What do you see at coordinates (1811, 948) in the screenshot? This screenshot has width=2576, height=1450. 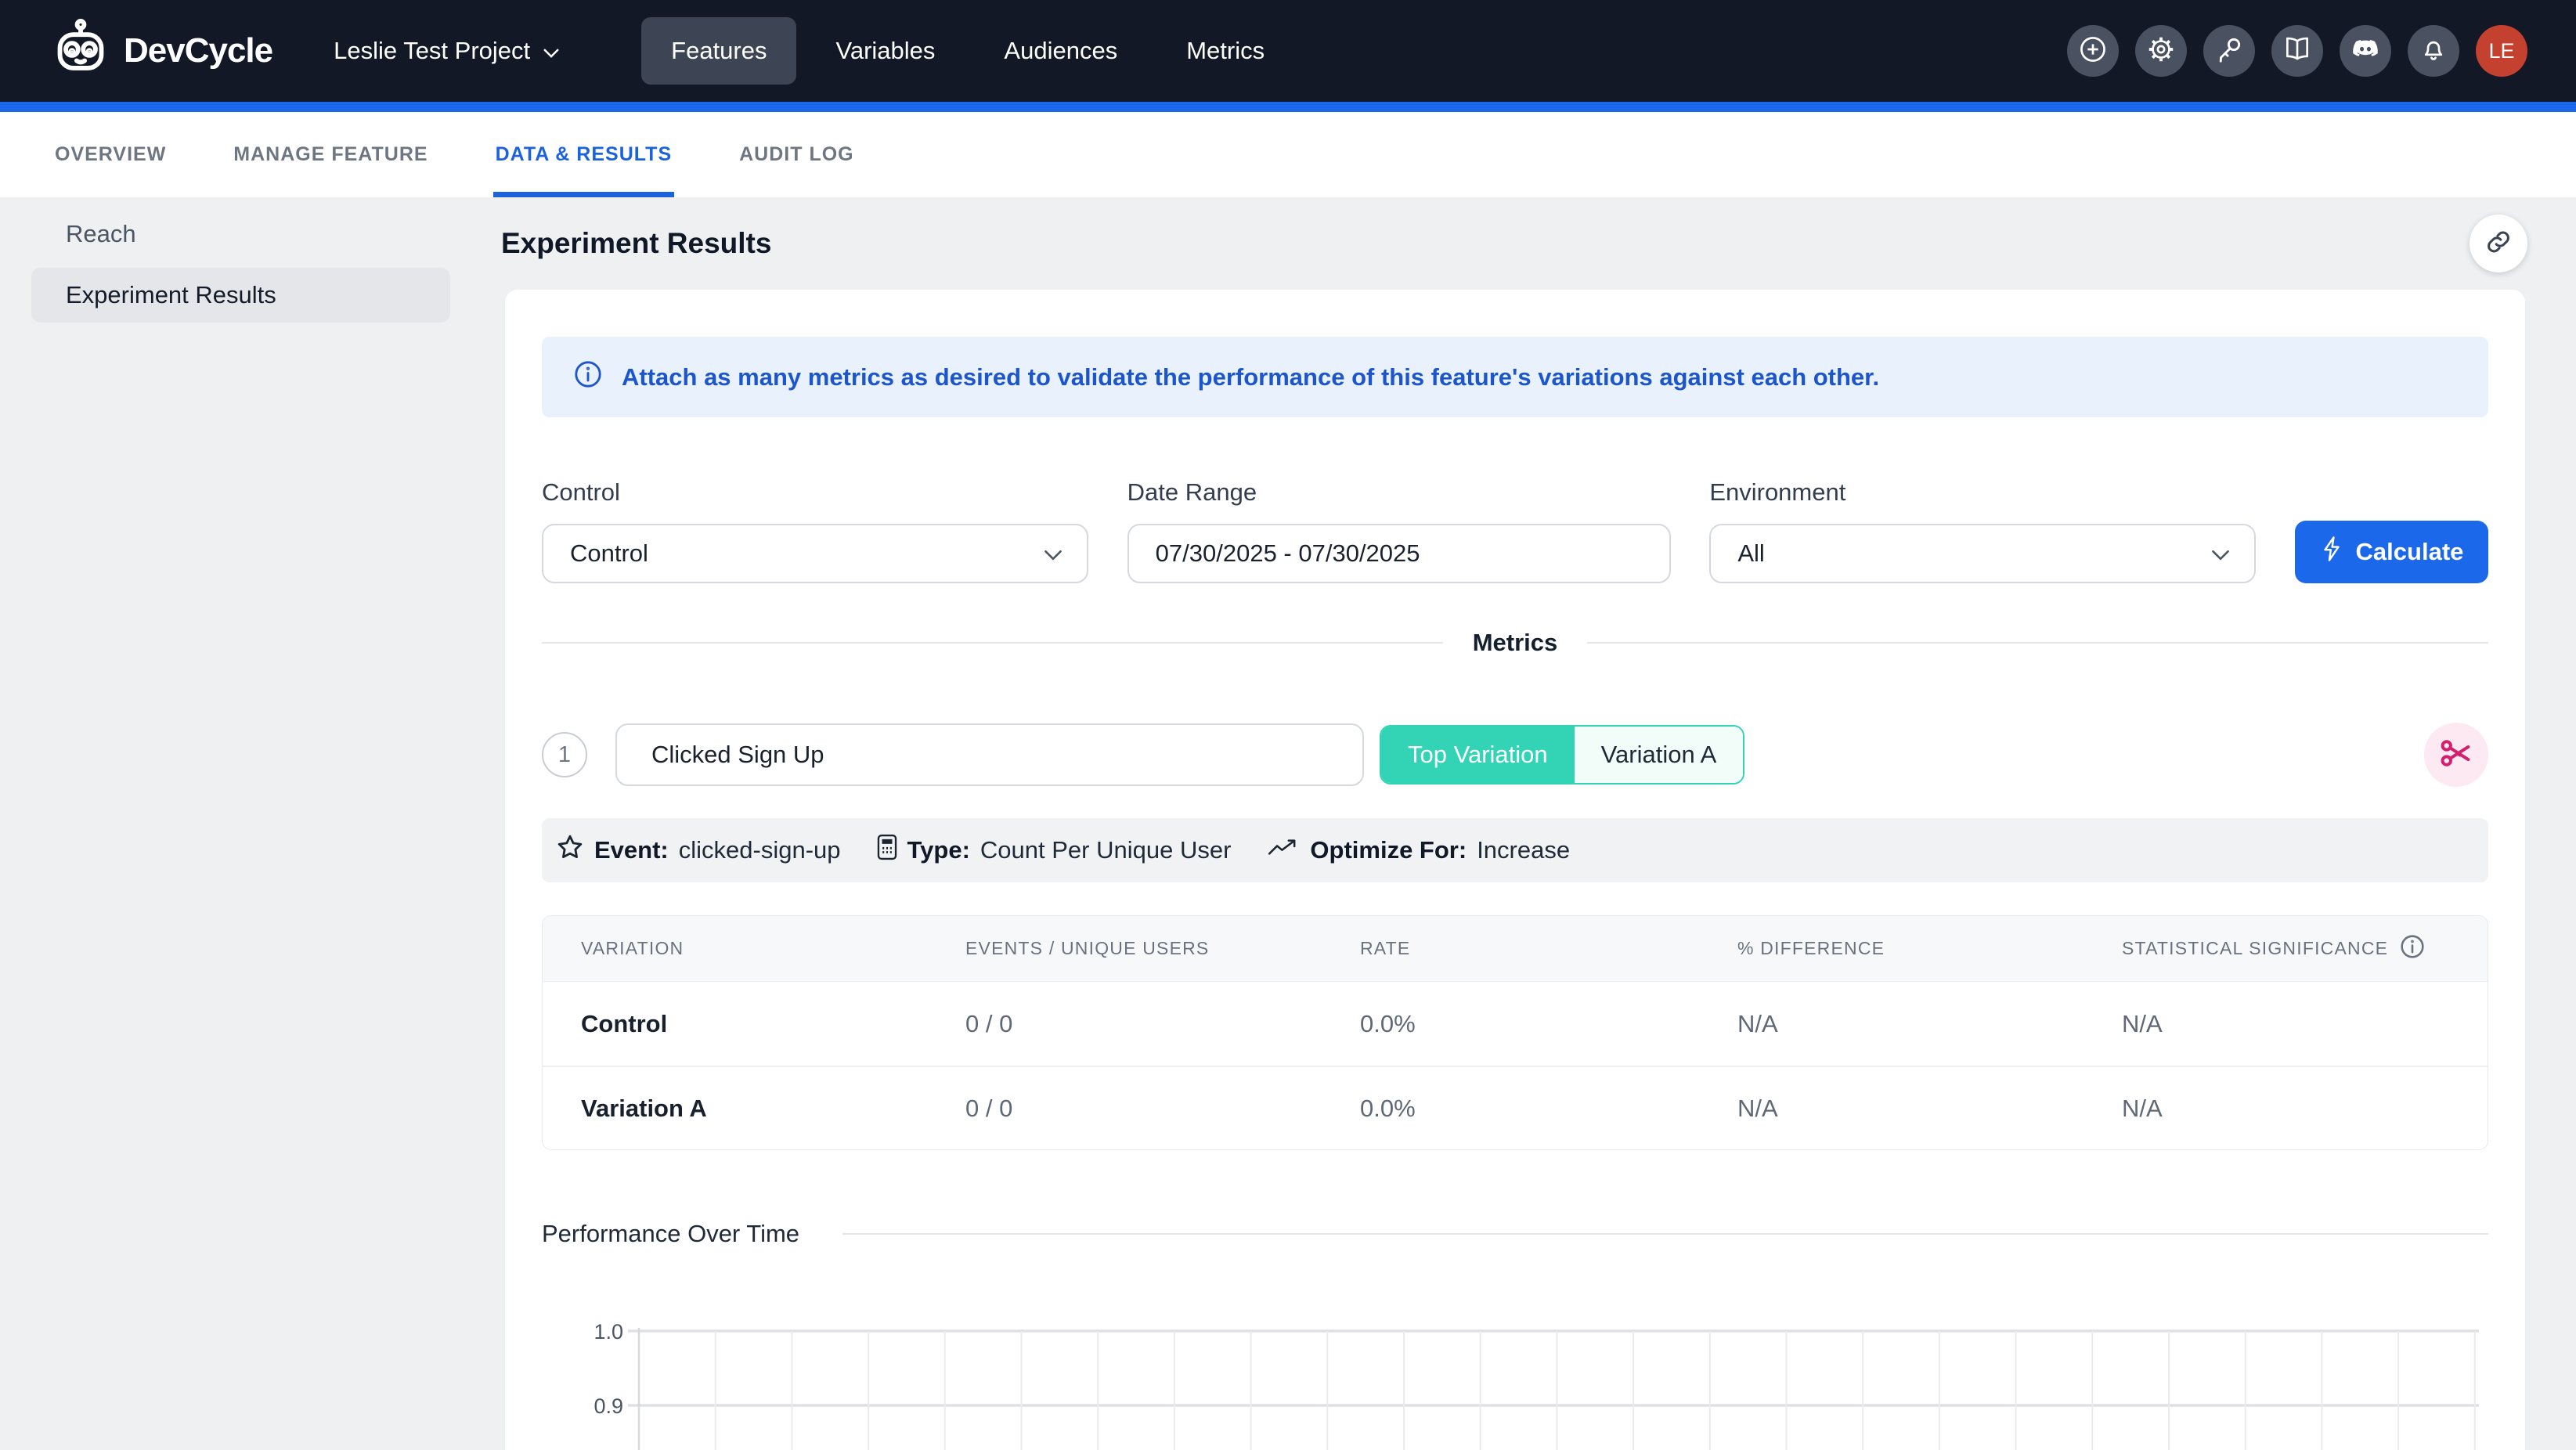 I see `col-difference: % DIFFERENCE` at bounding box center [1811, 948].